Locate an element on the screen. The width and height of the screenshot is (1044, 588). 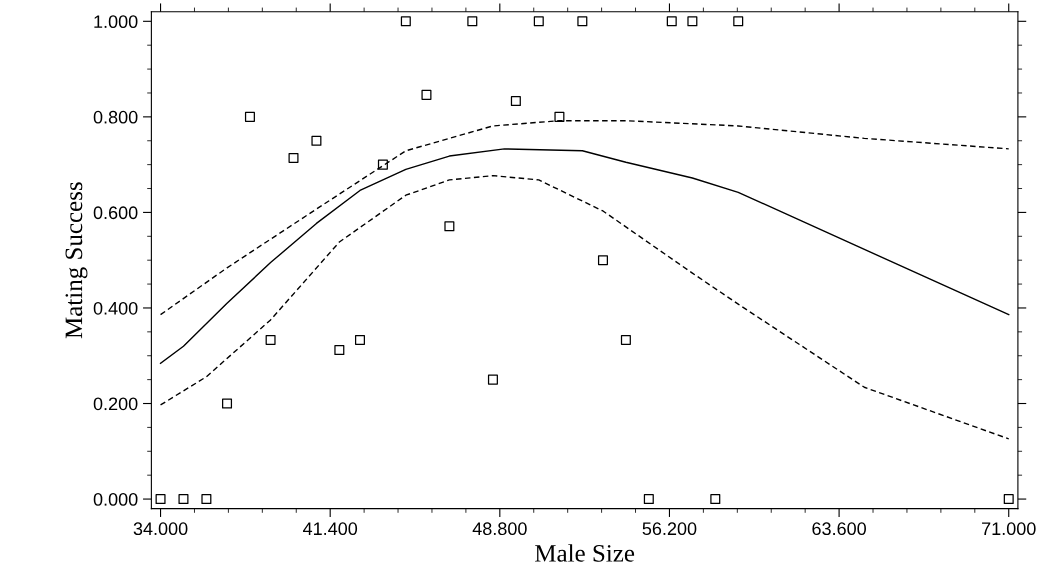
x-tick-label: 34.000 is located at coordinates (160, 529).